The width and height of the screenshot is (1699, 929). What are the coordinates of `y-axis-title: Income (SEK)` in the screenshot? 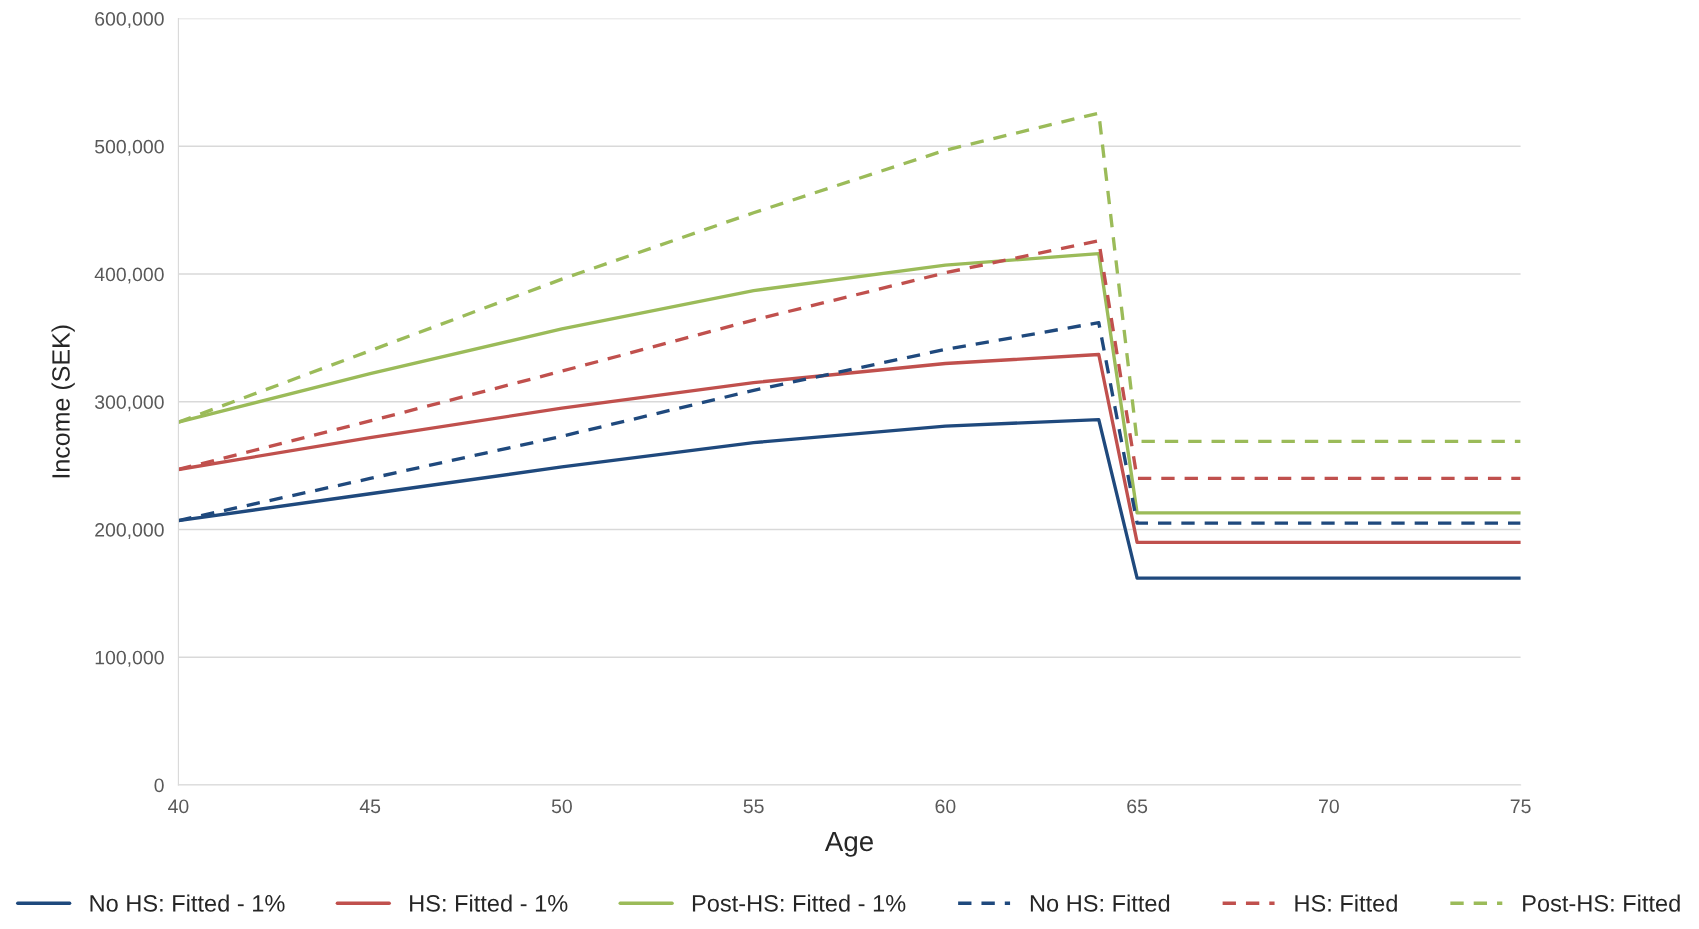 It's located at (63, 401).